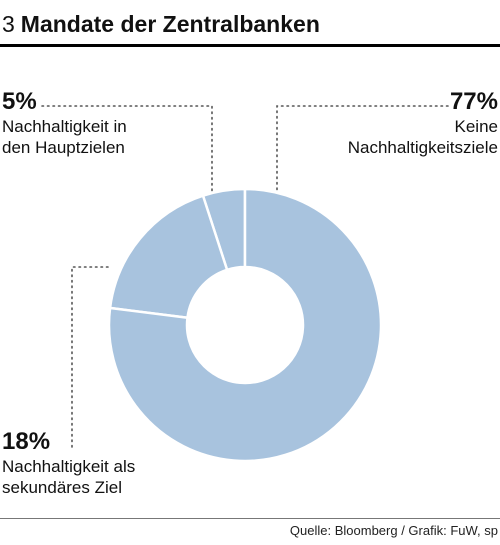  I want to click on leader-no-goals, so click(362, 149).